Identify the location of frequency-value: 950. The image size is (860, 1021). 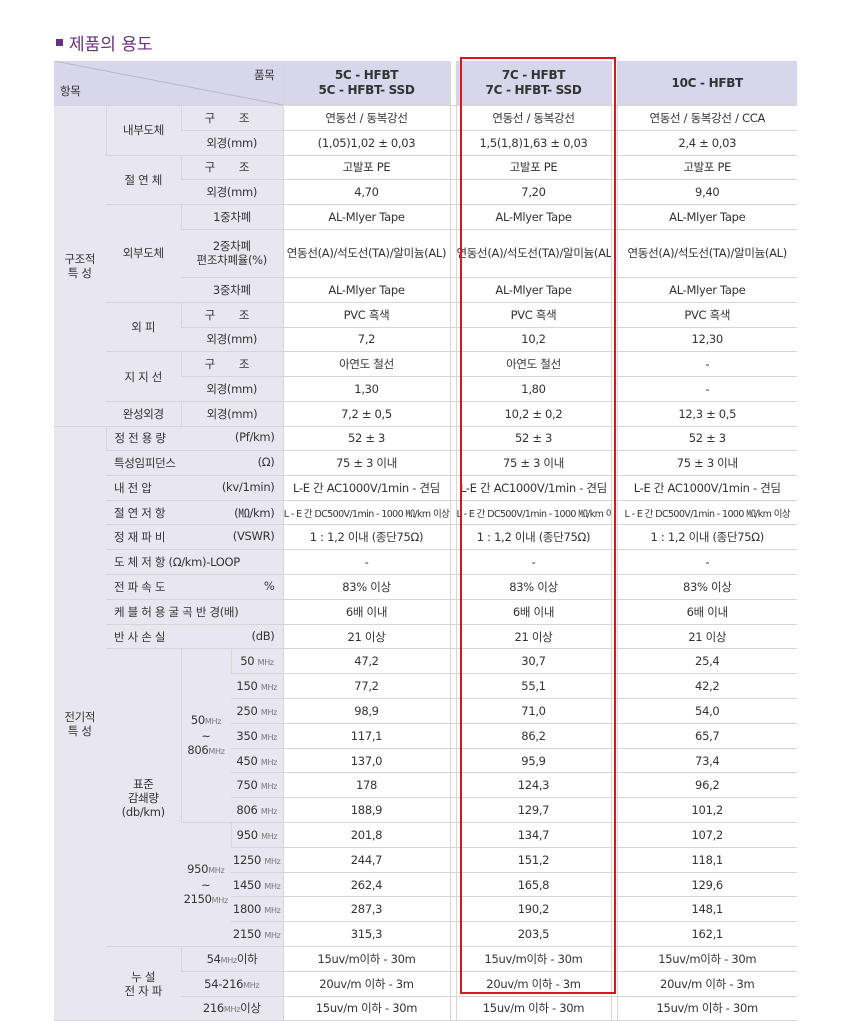
(247, 834).